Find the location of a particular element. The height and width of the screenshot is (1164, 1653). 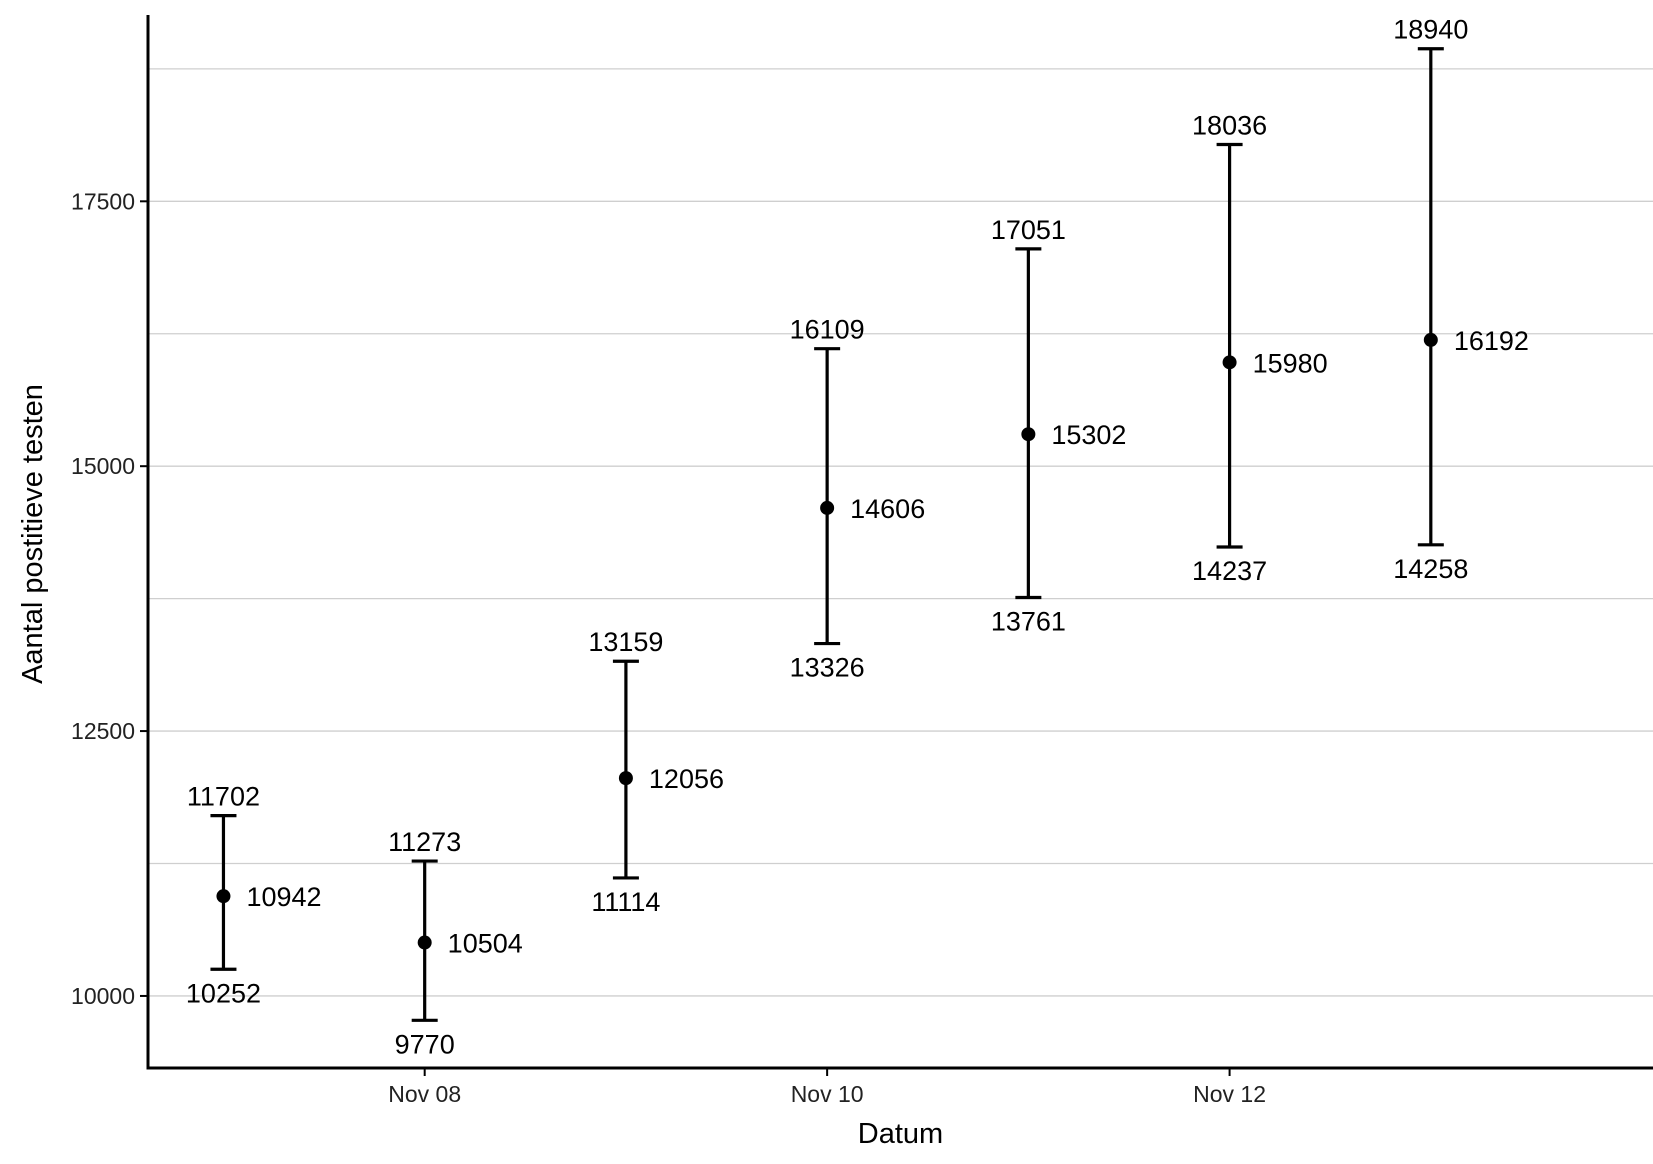

y-tick-label: 15000 is located at coordinates (103, 466).